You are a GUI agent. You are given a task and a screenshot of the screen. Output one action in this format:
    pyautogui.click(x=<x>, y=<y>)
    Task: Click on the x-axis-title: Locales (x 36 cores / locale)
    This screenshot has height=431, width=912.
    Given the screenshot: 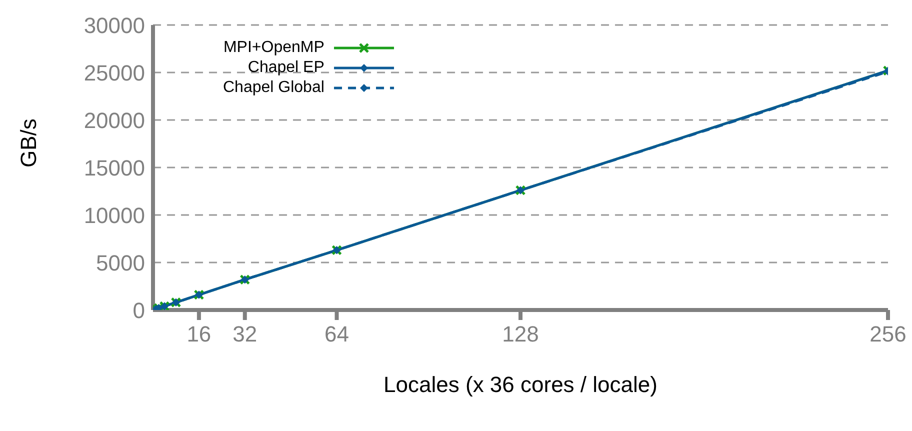 What is the action you would take?
    pyautogui.click(x=521, y=384)
    